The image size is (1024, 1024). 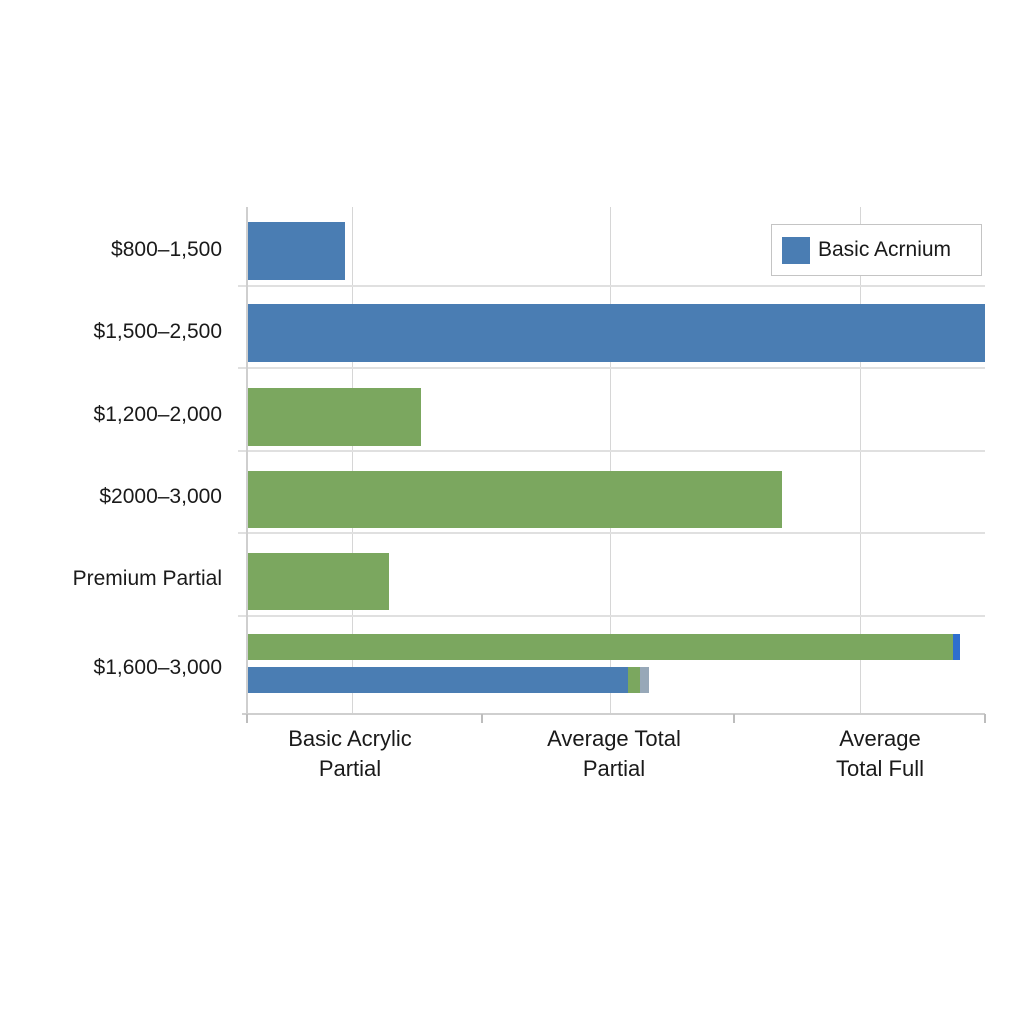 I want to click on legend: Basic Acrnium, so click(x=876, y=250).